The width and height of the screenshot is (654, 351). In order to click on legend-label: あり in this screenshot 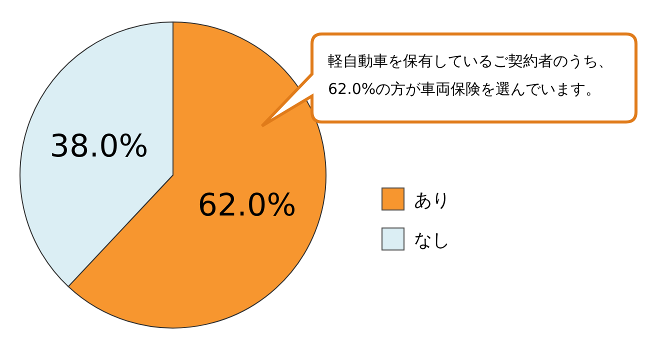, I will do `click(432, 200)`.